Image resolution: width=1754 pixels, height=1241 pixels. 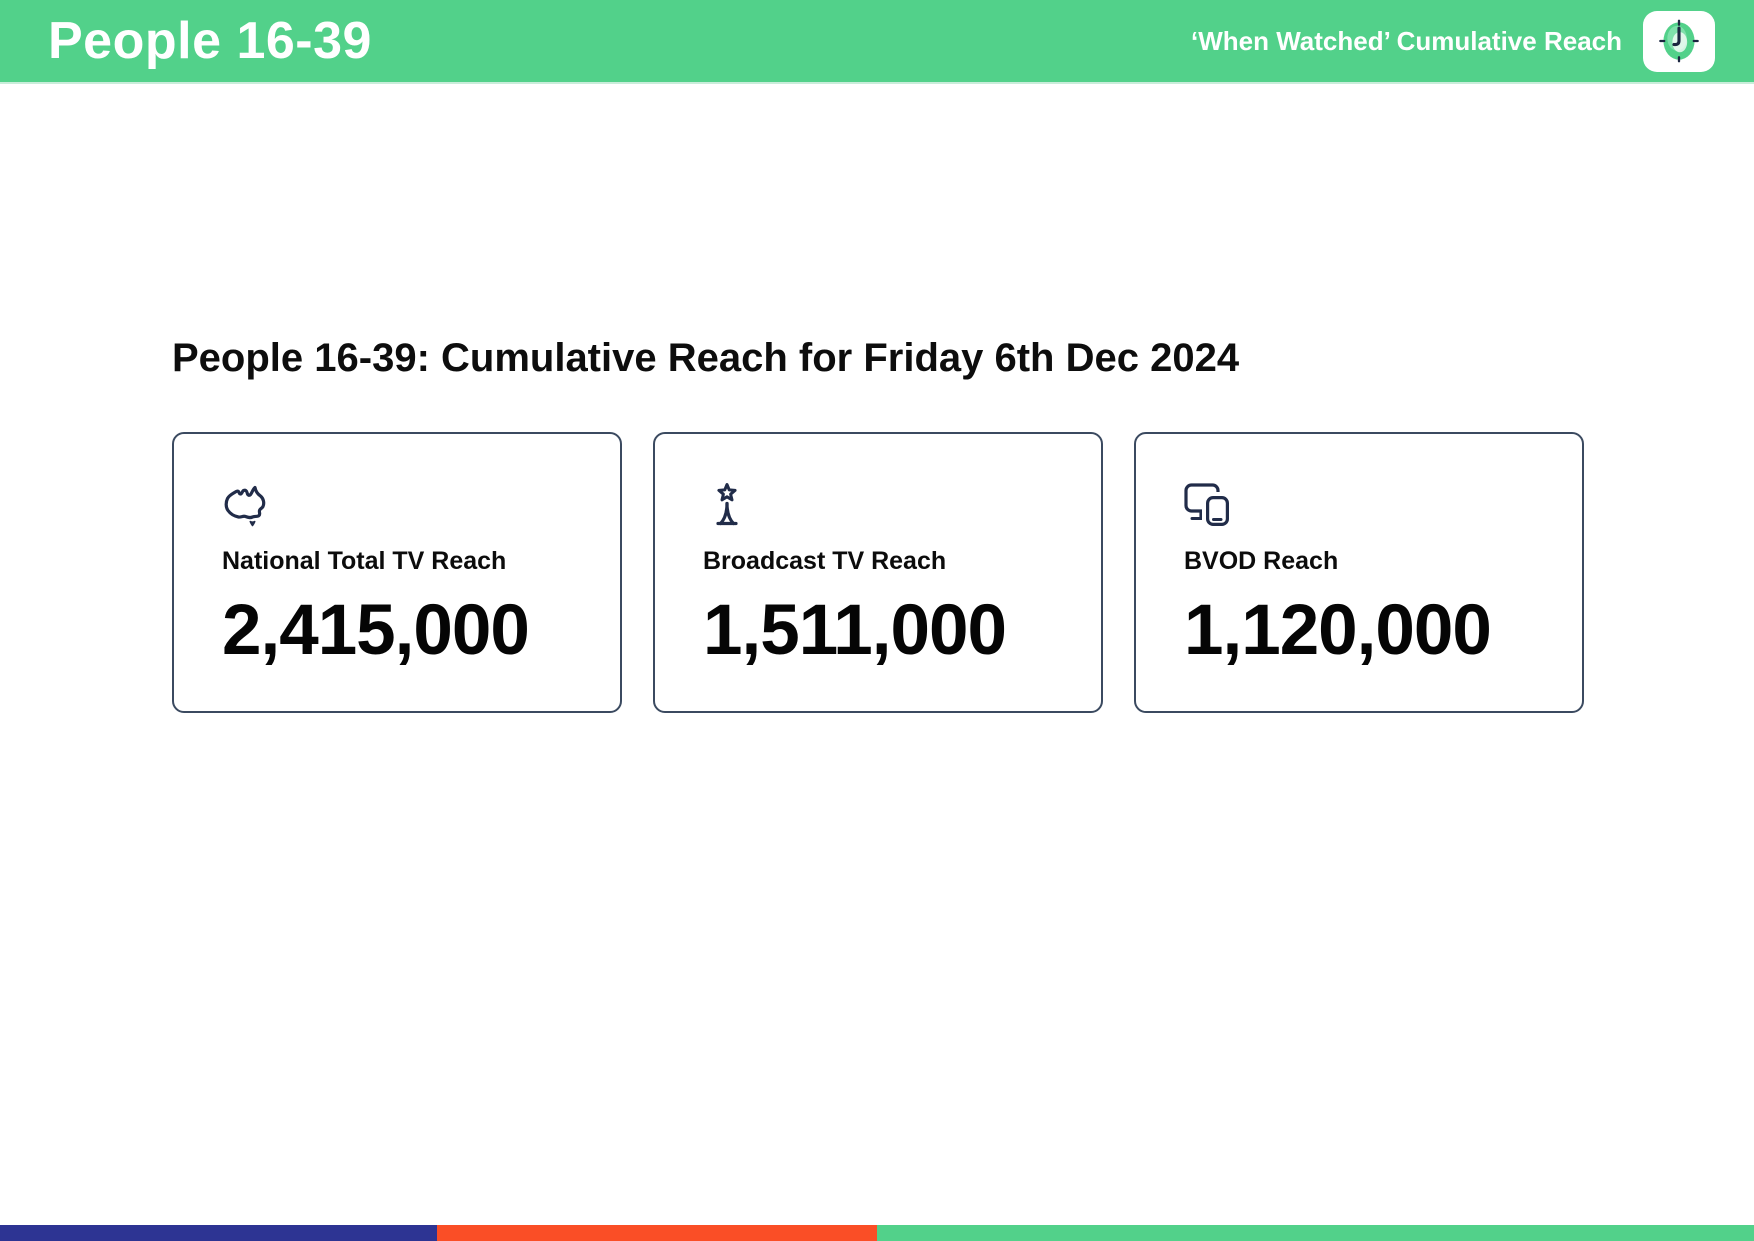 I want to click on devices-icon, so click(x=1208, y=506).